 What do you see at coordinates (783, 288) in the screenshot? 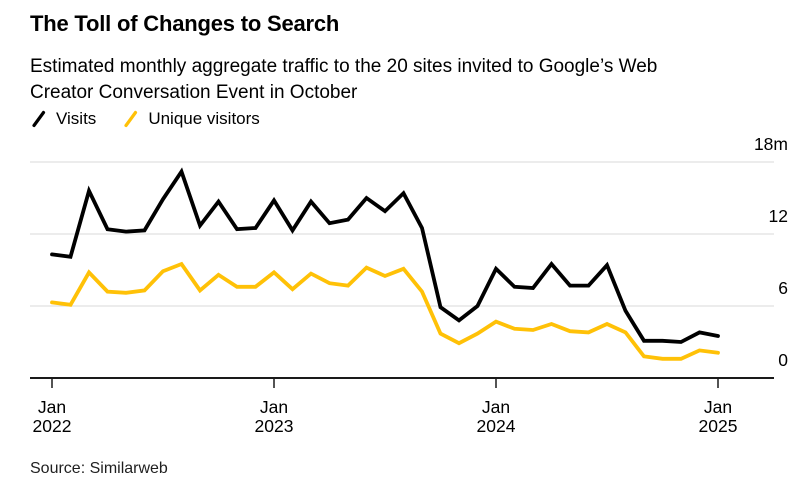
I see `y-axis-label: 6` at bounding box center [783, 288].